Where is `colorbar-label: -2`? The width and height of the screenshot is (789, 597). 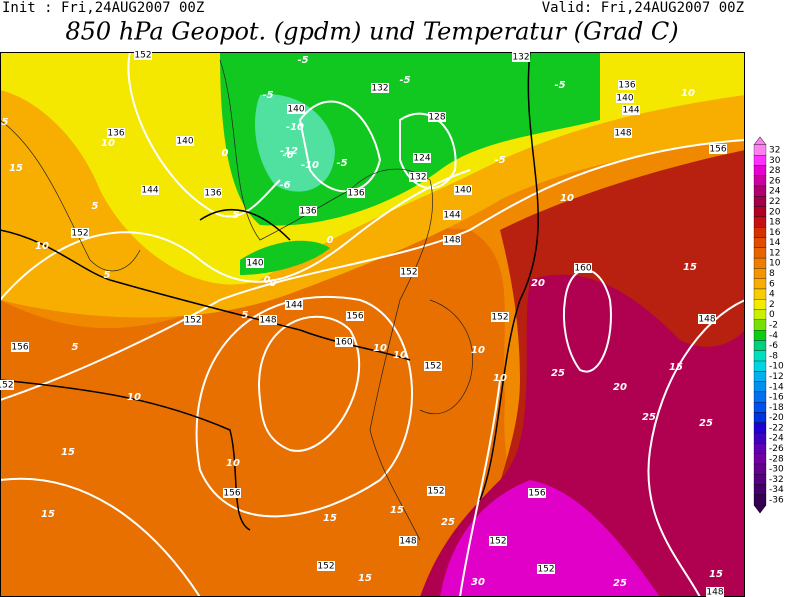 colorbar-label: -2 is located at coordinates (773, 326).